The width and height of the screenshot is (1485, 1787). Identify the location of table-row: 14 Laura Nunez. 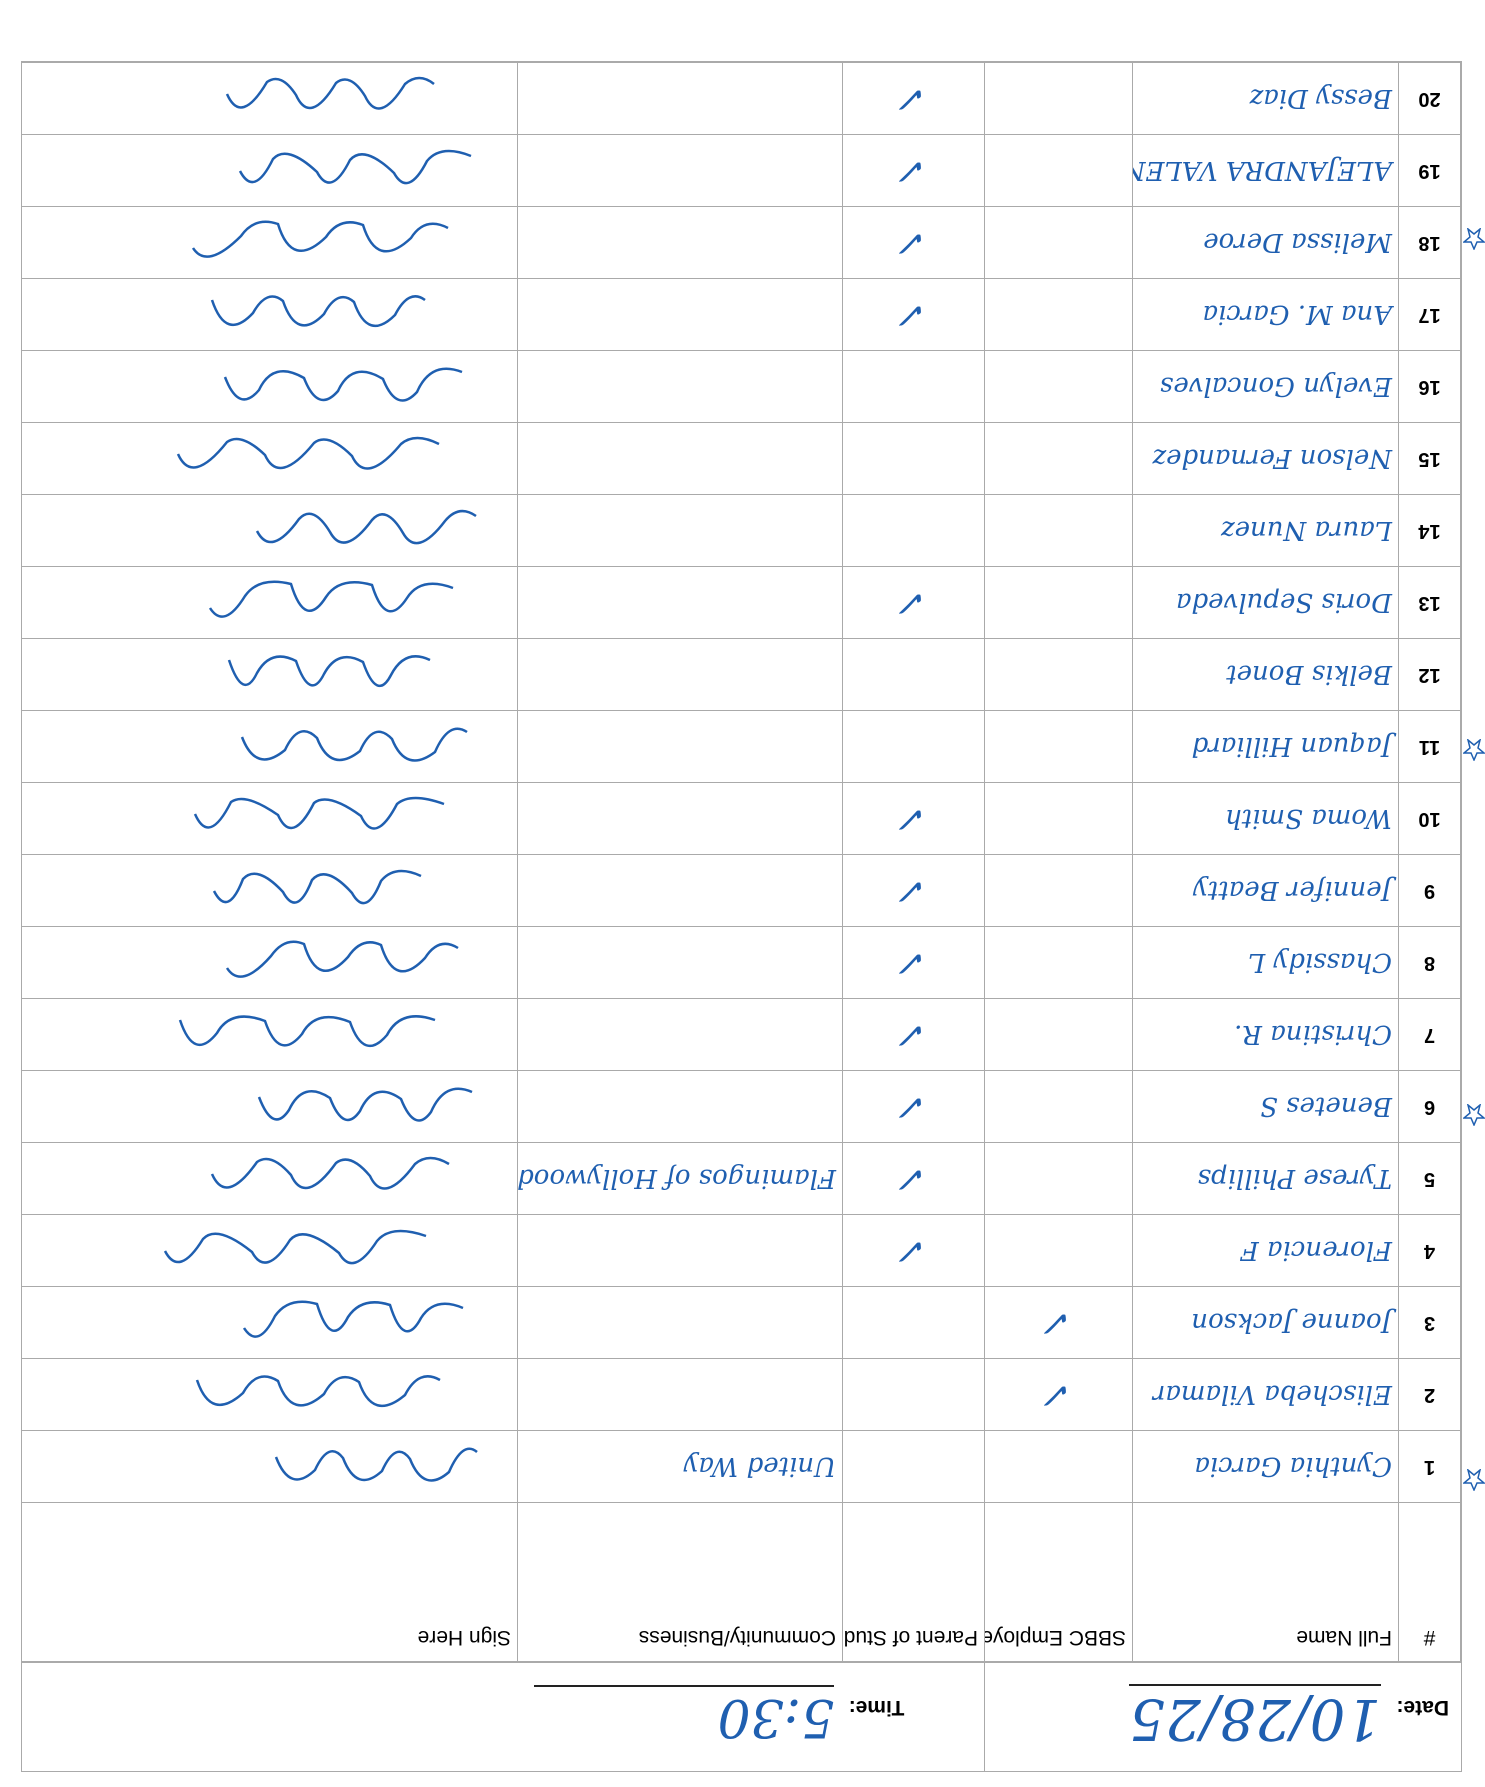
(741, 530).